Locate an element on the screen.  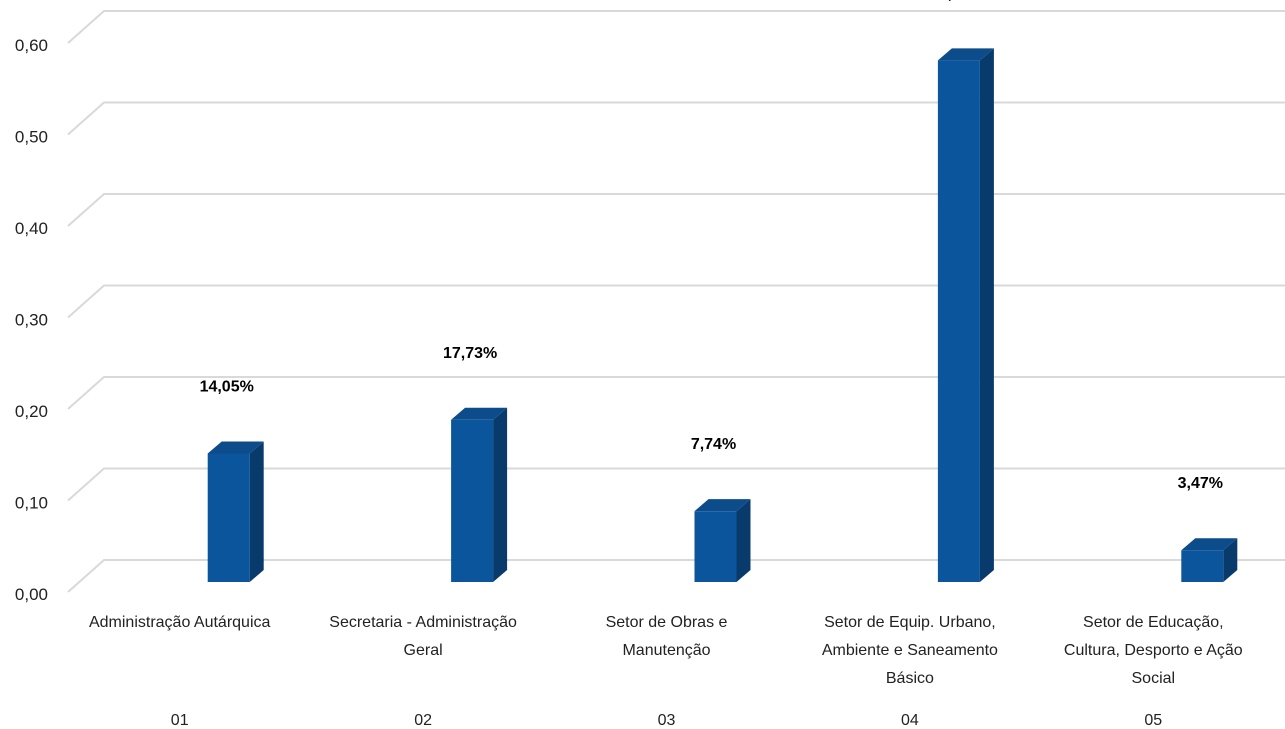
y-tick-label: 0,60 is located at coordinates (31, 45).